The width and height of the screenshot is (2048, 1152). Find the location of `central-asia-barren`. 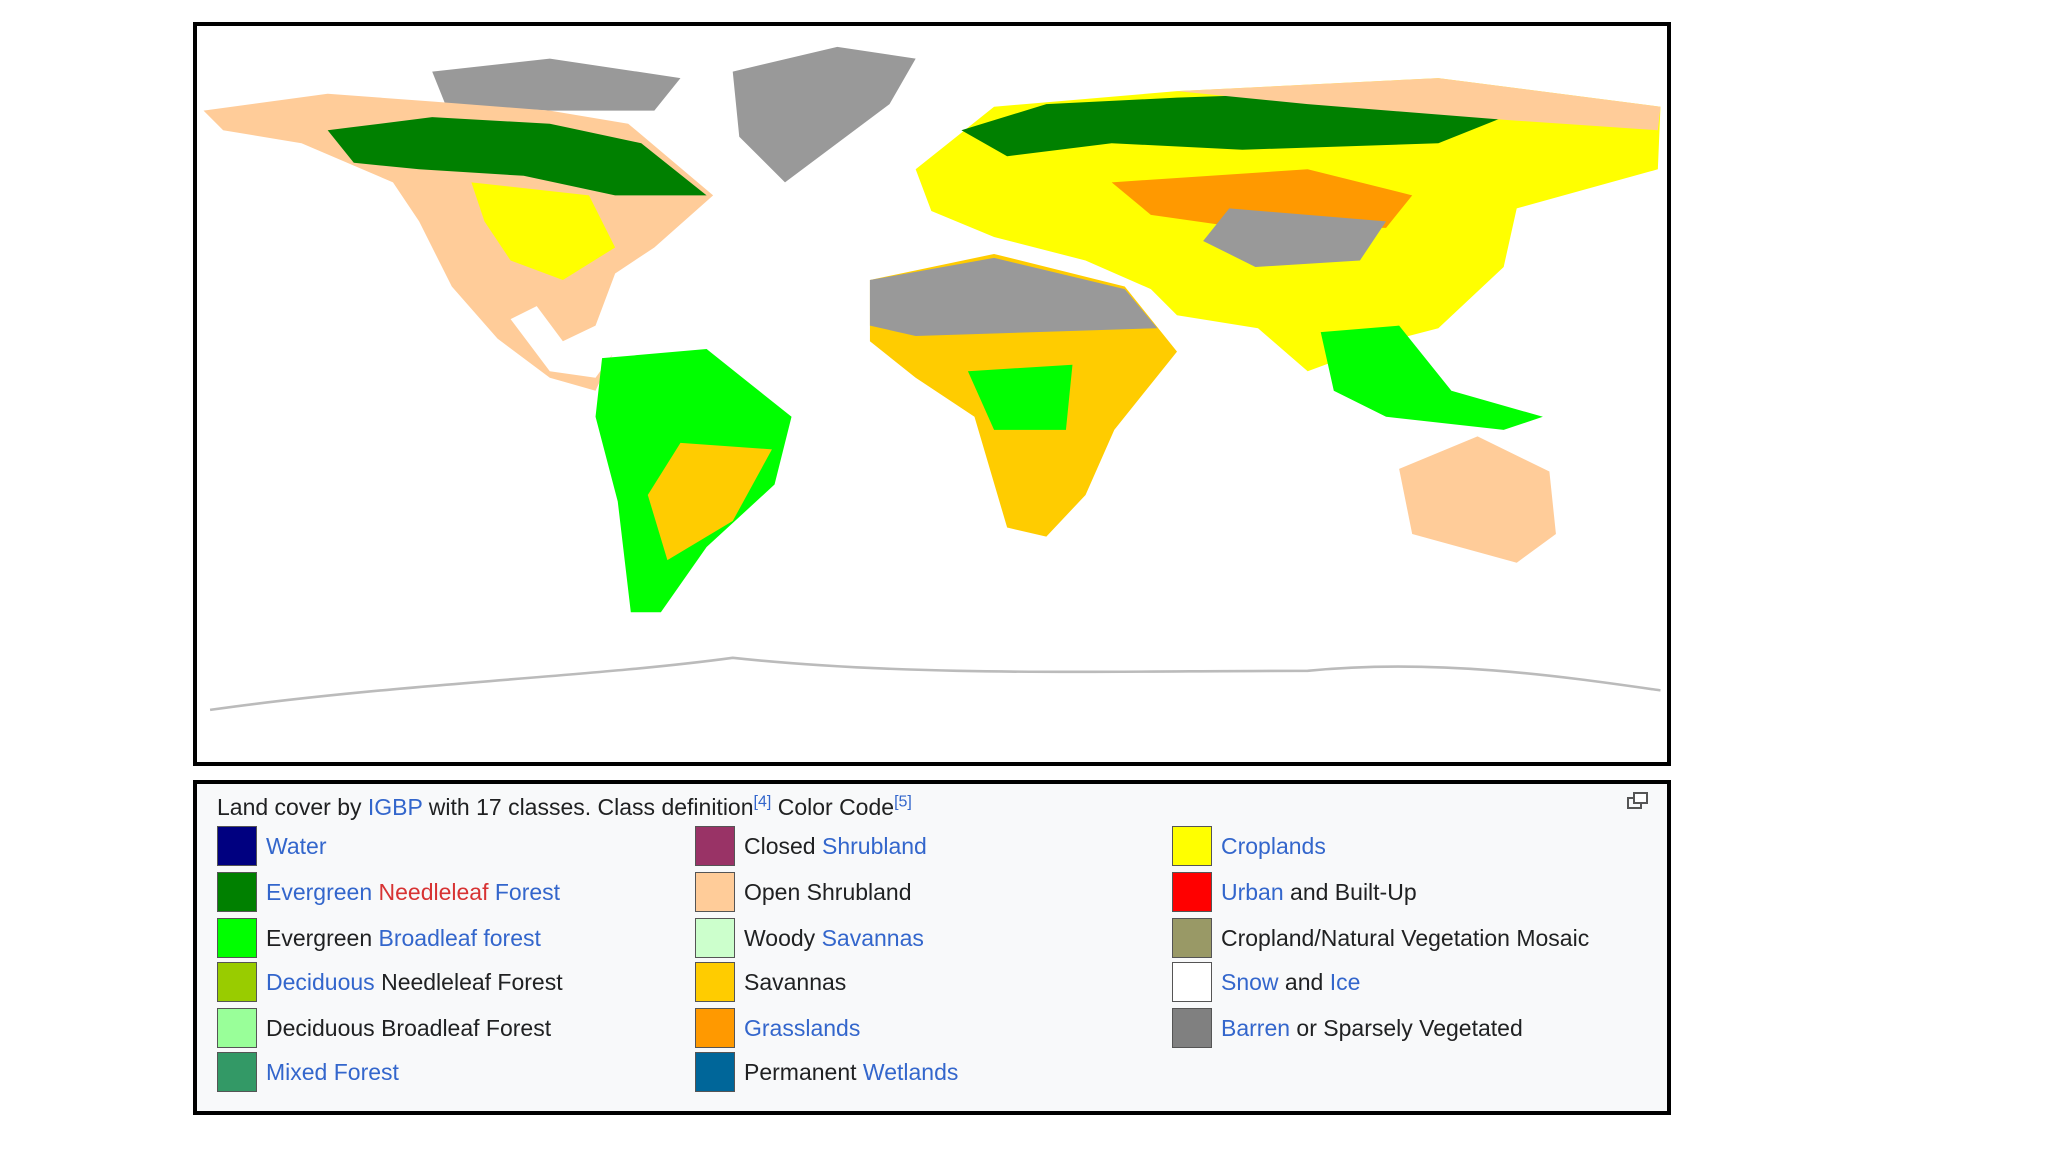

central-asia-barren is located at coordinates (1295, 237).